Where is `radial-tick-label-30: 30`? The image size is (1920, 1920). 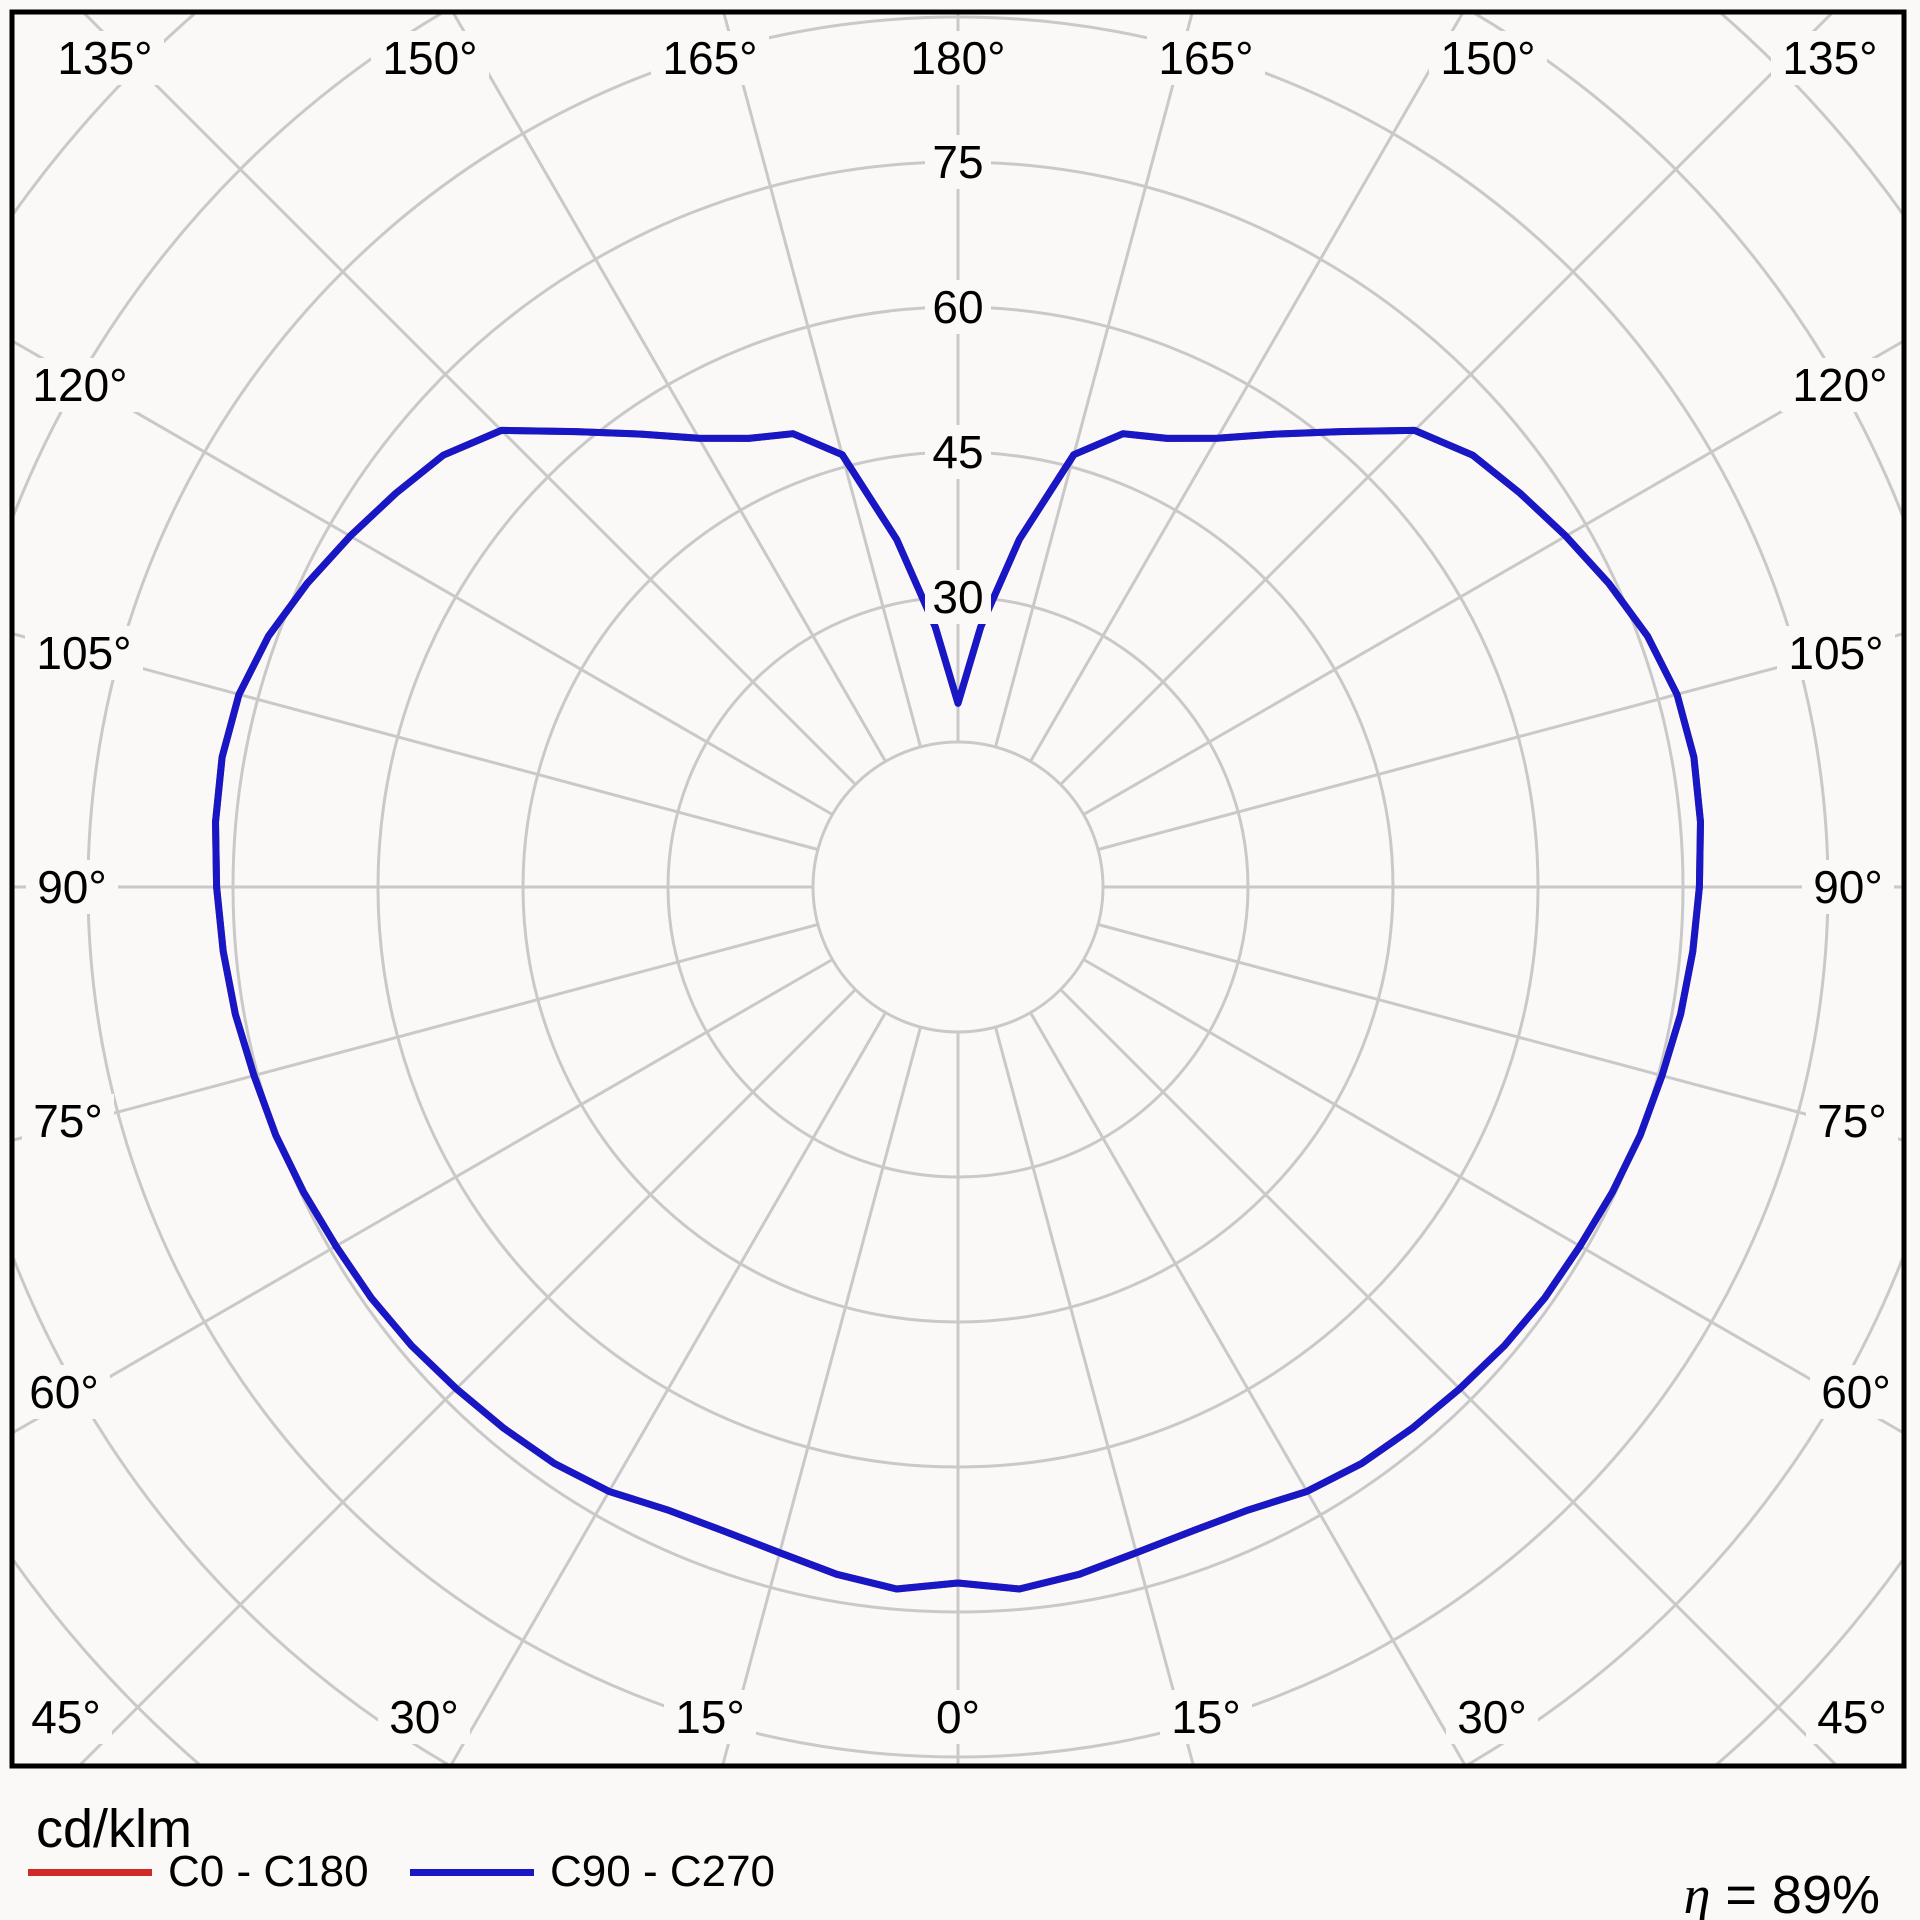
radial-tick-label-30: 30 is located at coordinates (957, 597).